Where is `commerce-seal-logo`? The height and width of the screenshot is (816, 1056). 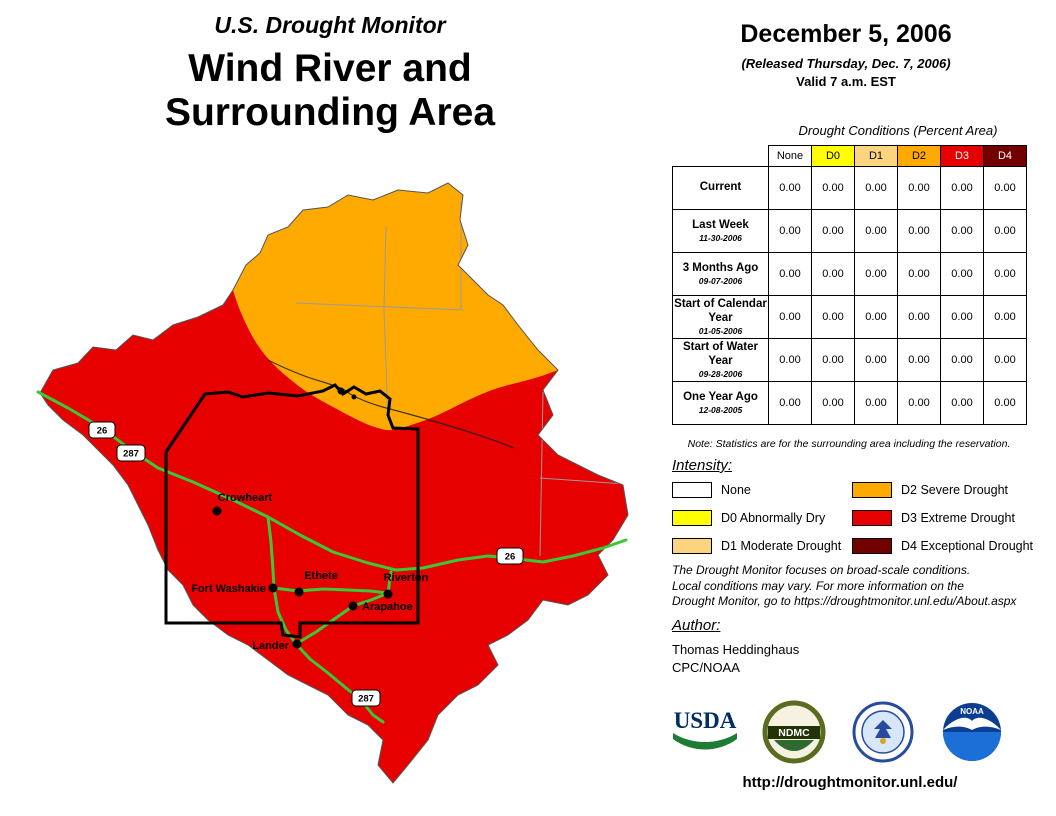
commerce-seal-logo is located at coordinates (883, 732).